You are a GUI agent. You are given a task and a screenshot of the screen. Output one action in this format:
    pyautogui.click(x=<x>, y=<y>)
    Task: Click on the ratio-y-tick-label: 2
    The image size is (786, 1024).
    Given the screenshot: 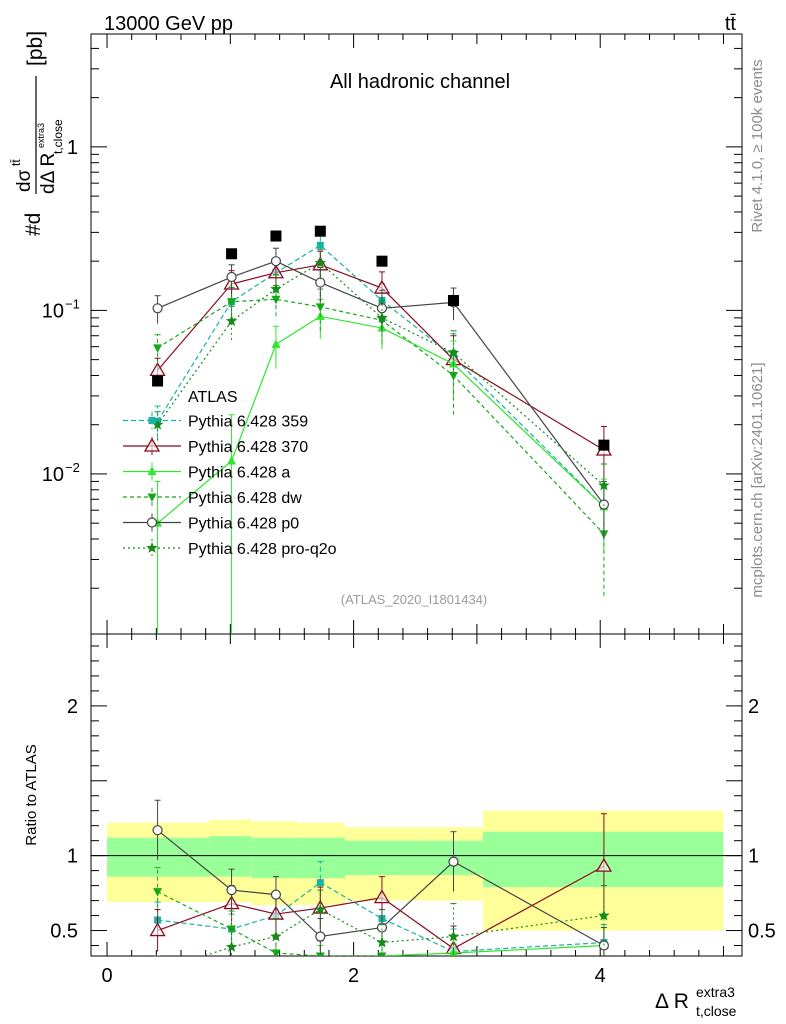 What is the action you would take?
    pyautogui.click(x=72, y=707)
    